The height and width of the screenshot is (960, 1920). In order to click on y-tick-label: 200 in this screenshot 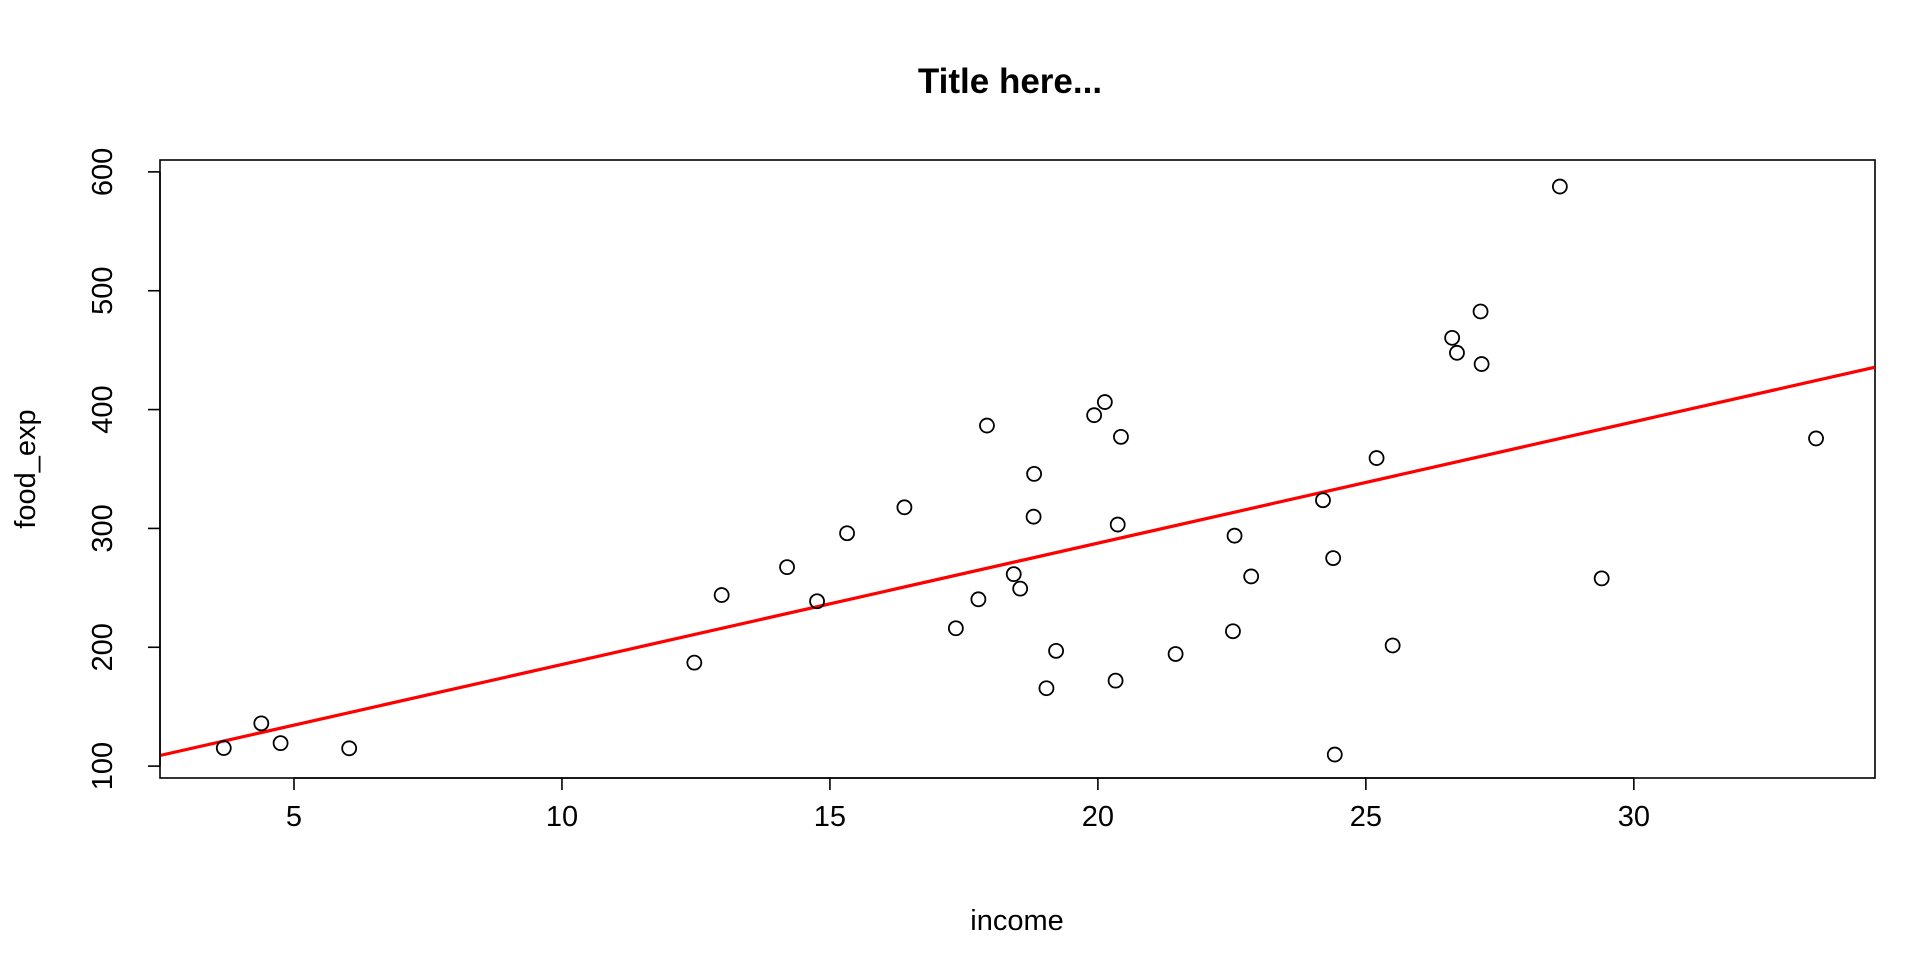, I will do `click(103, 647)`.